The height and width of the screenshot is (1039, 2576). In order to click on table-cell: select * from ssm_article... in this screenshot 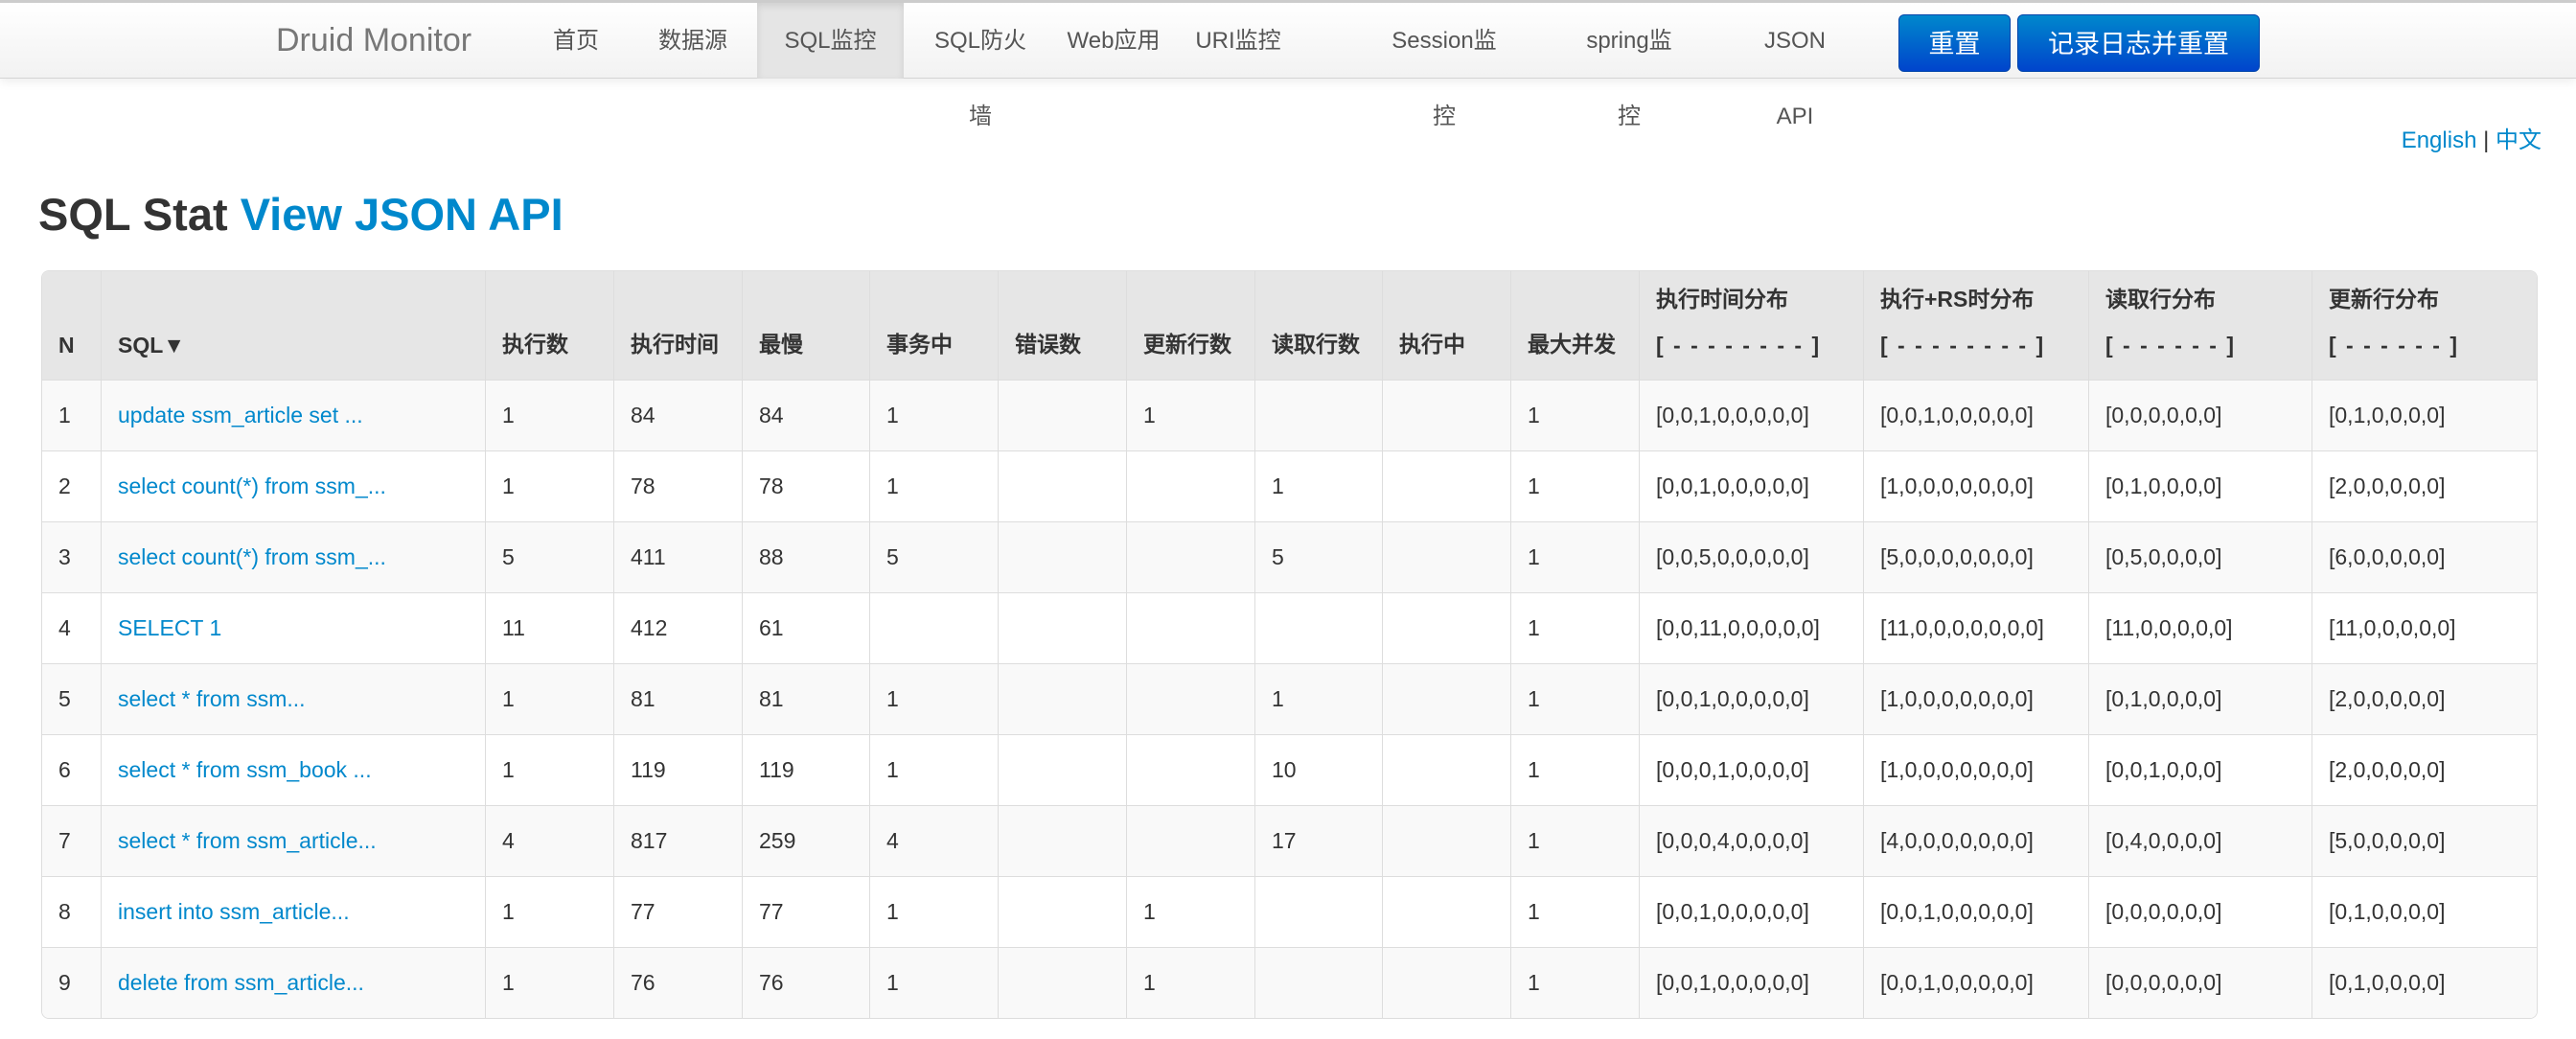, I will do `click(293, 840)`.